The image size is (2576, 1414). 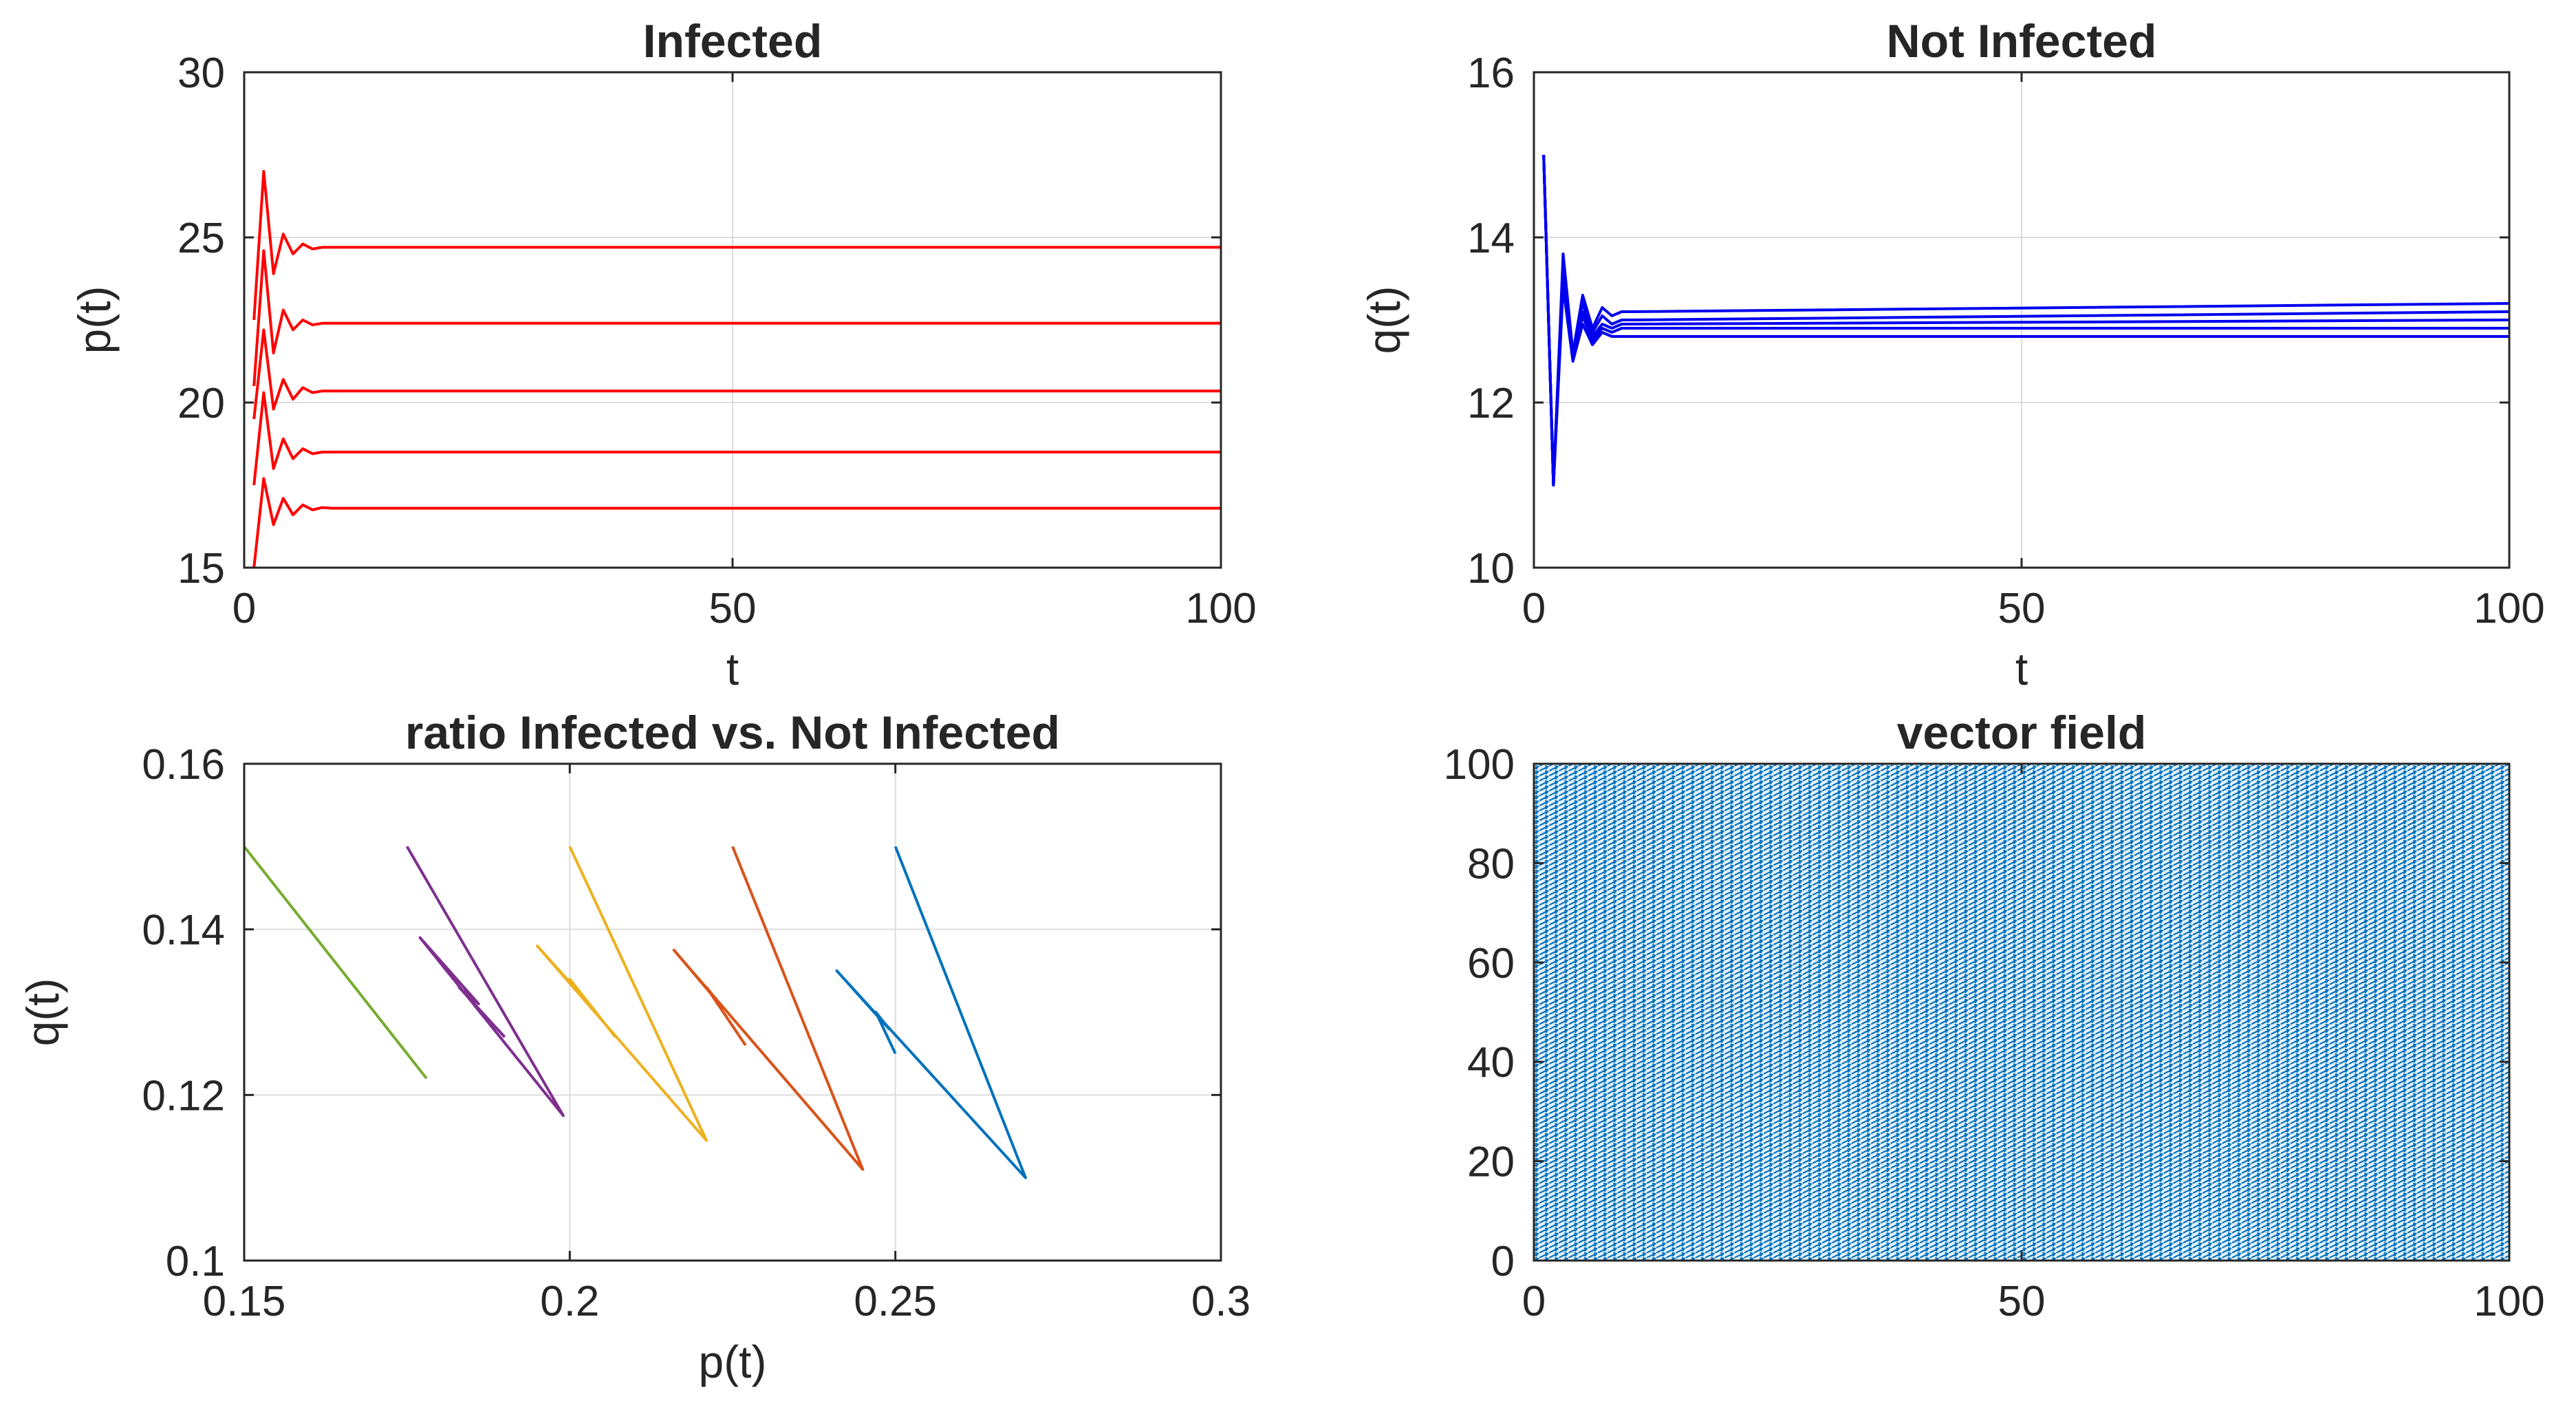 What do you see at coordinates (1503, 1261) in the screenshot?
I see `y-tick-label: 0` at bounding box center [1503, 1261].